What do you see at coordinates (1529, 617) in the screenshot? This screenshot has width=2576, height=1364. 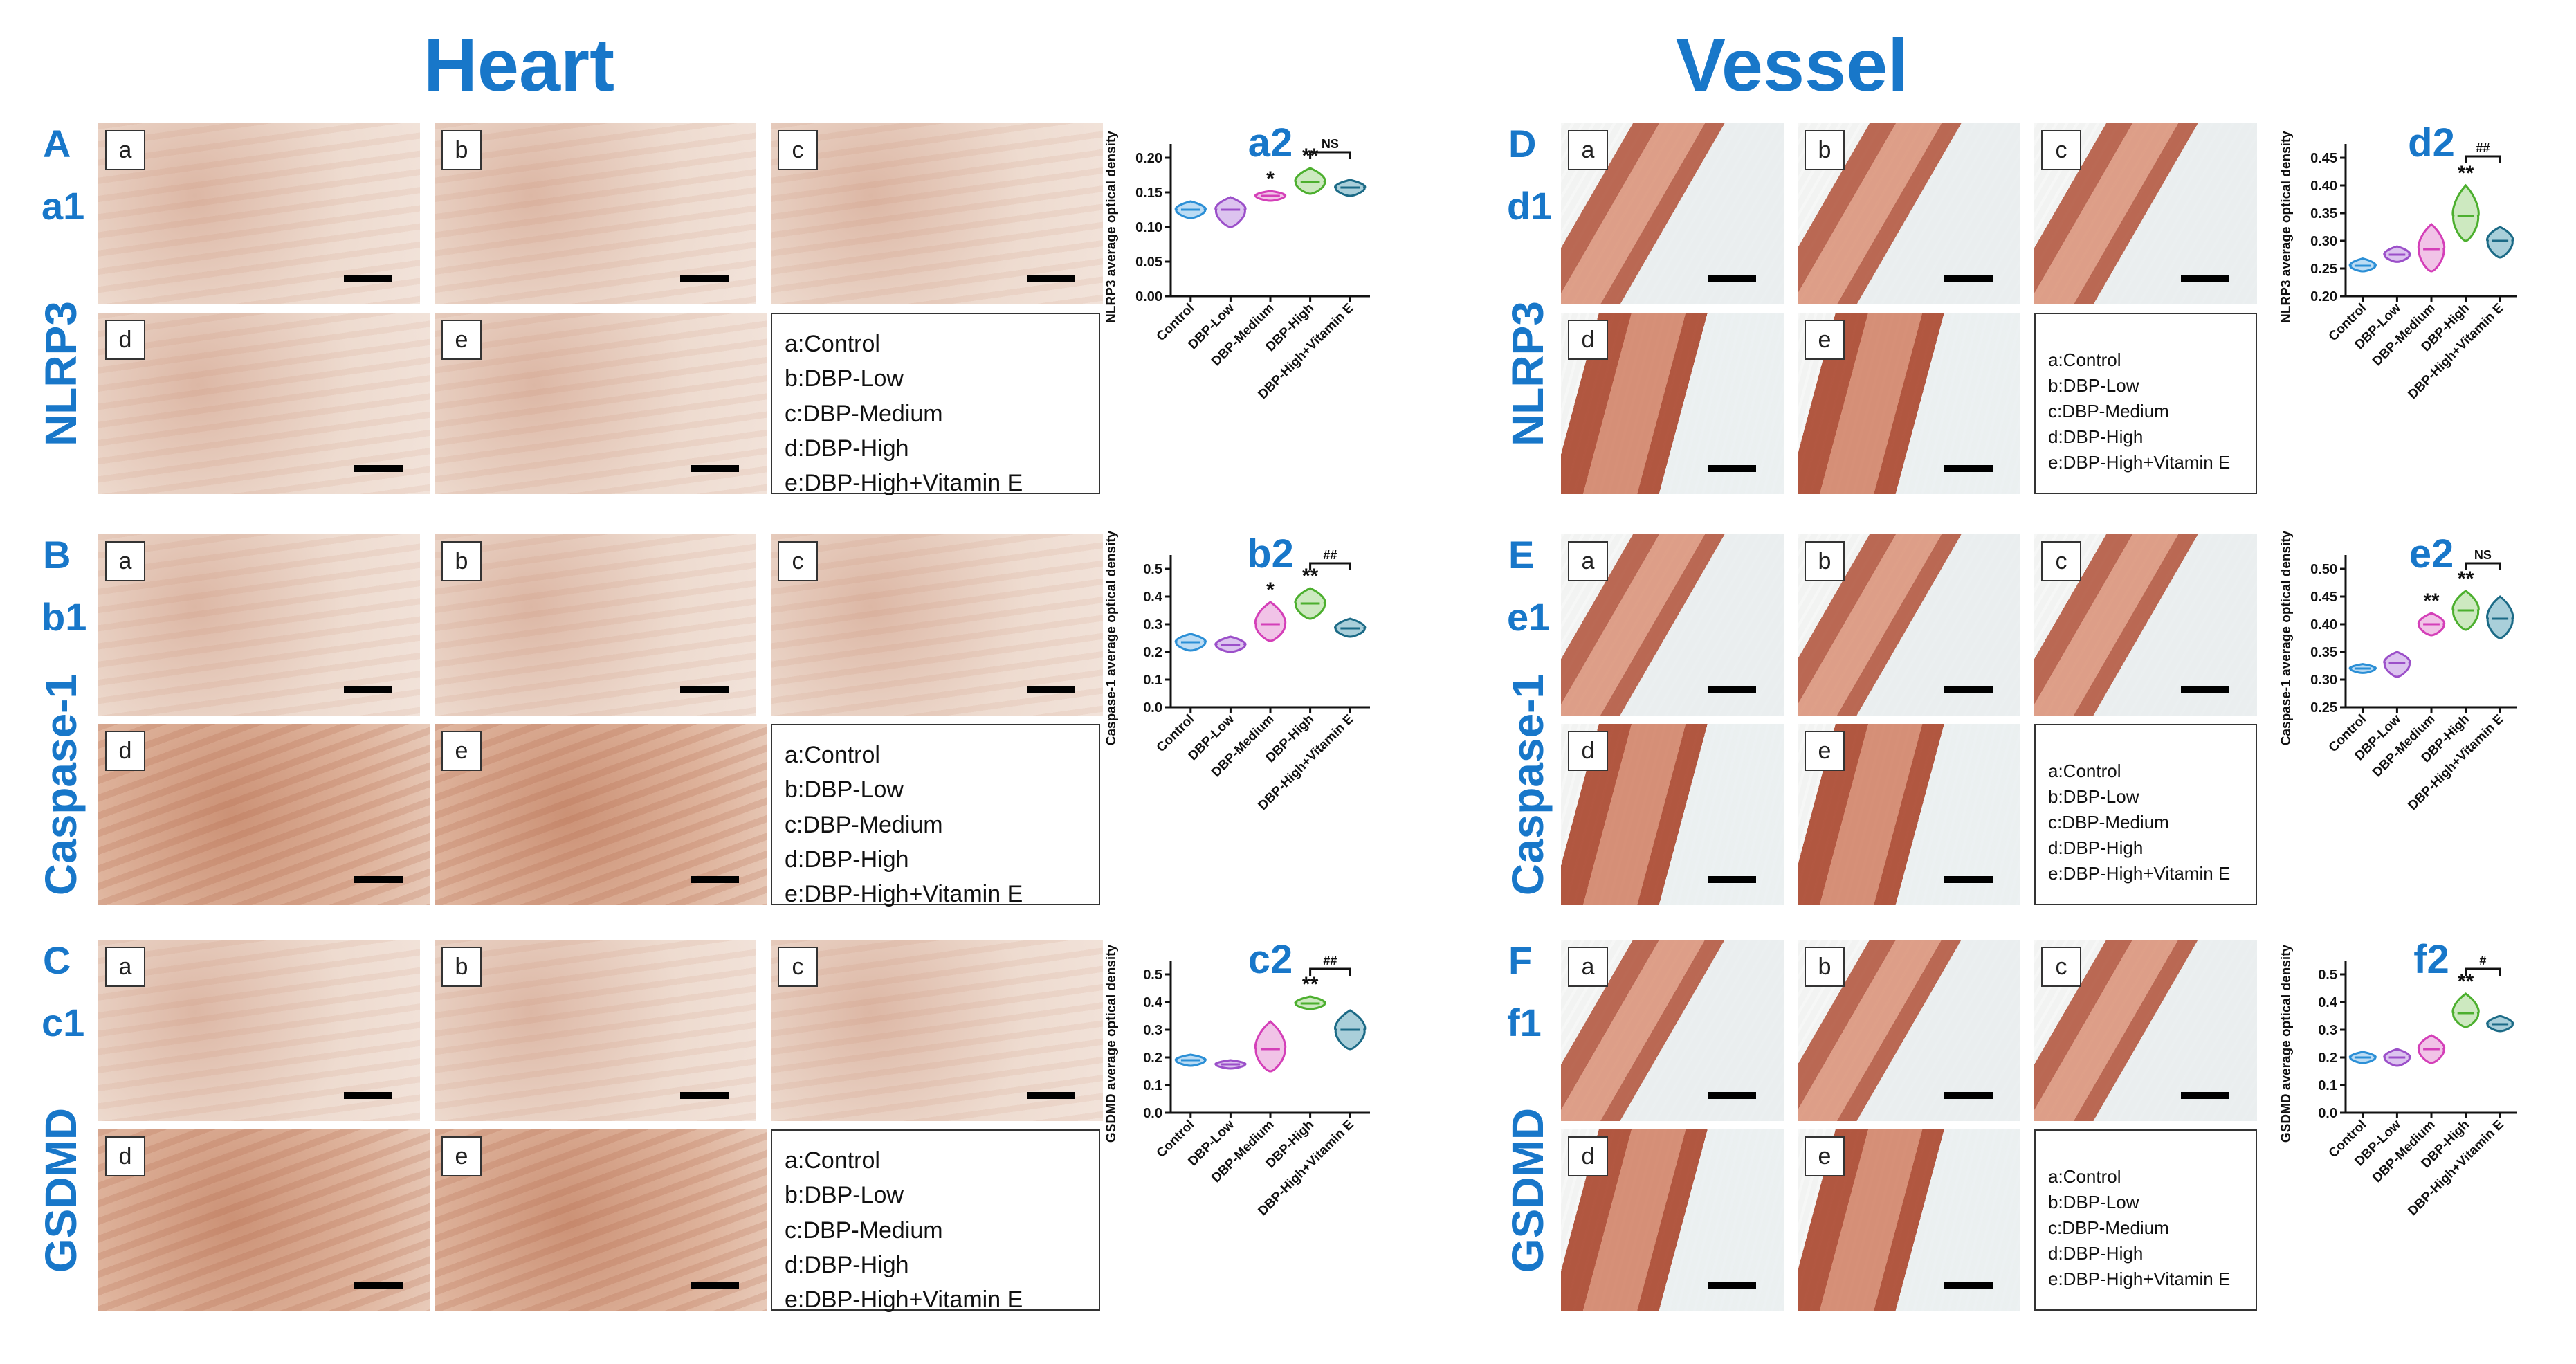 I see `panel-sublabel-e1: e1` at bounding box center [1529, 617].